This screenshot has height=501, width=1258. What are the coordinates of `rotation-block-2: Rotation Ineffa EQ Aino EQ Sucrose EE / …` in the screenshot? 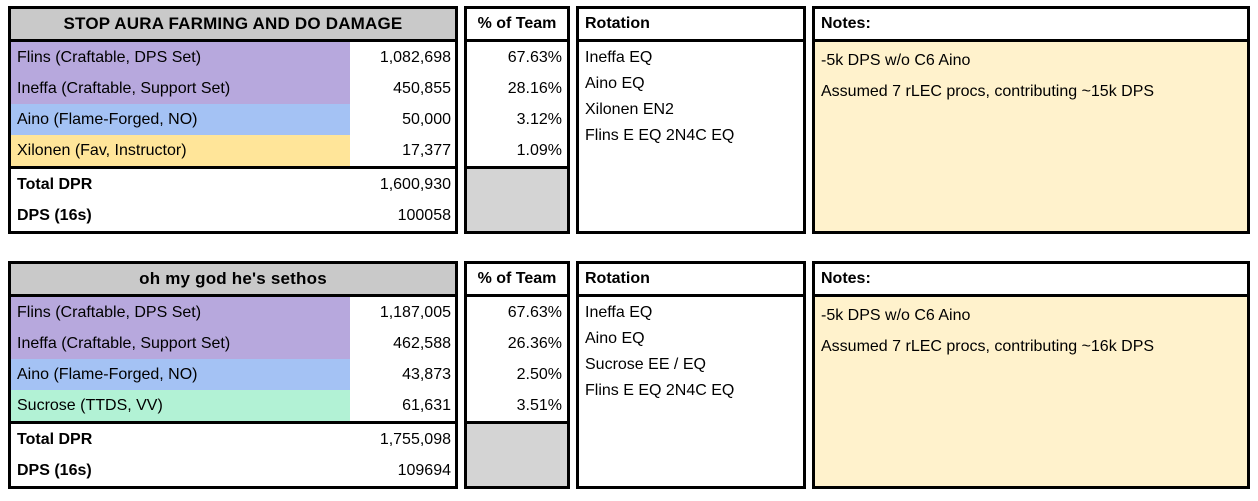 It's located at (691, 375).